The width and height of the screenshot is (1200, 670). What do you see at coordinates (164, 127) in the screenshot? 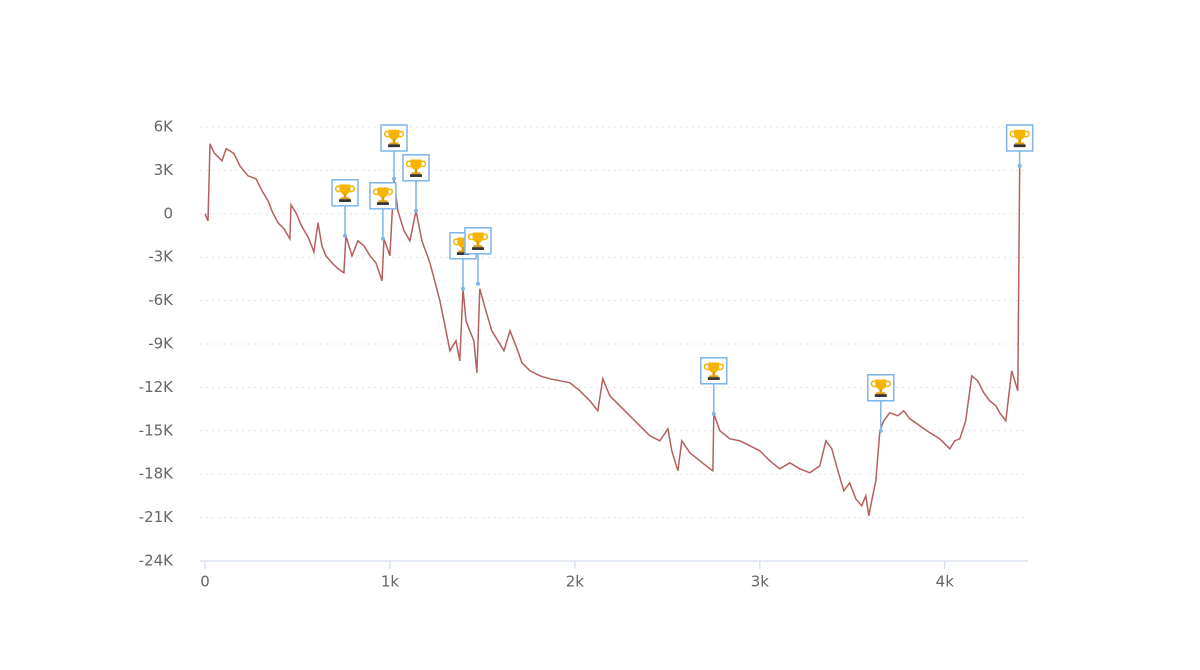
I see `y-tick-label: 6K` at bounding box center [164, 127].